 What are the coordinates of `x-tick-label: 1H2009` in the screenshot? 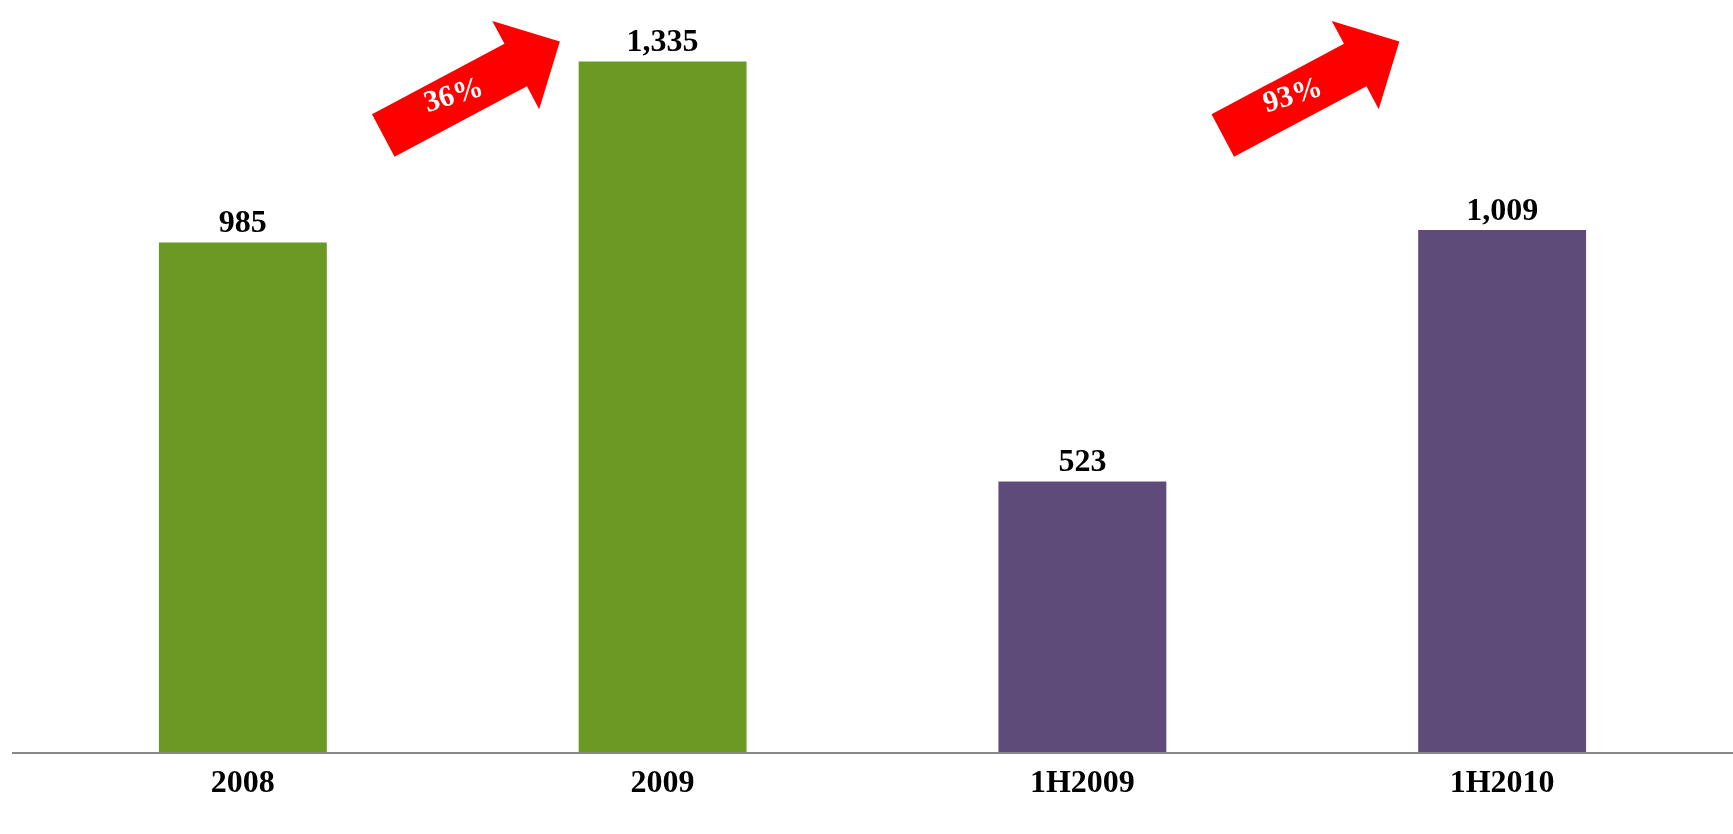 It's located at (1082, 781).